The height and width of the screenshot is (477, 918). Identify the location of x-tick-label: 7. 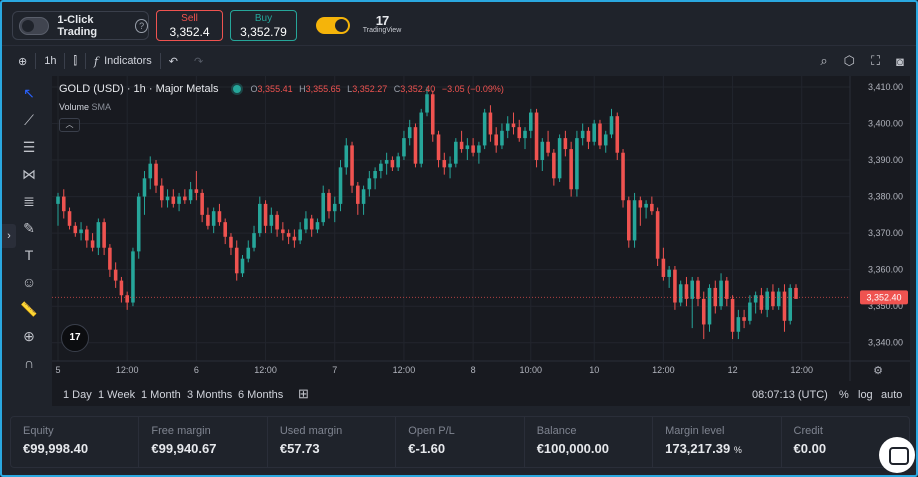
(334, 370).